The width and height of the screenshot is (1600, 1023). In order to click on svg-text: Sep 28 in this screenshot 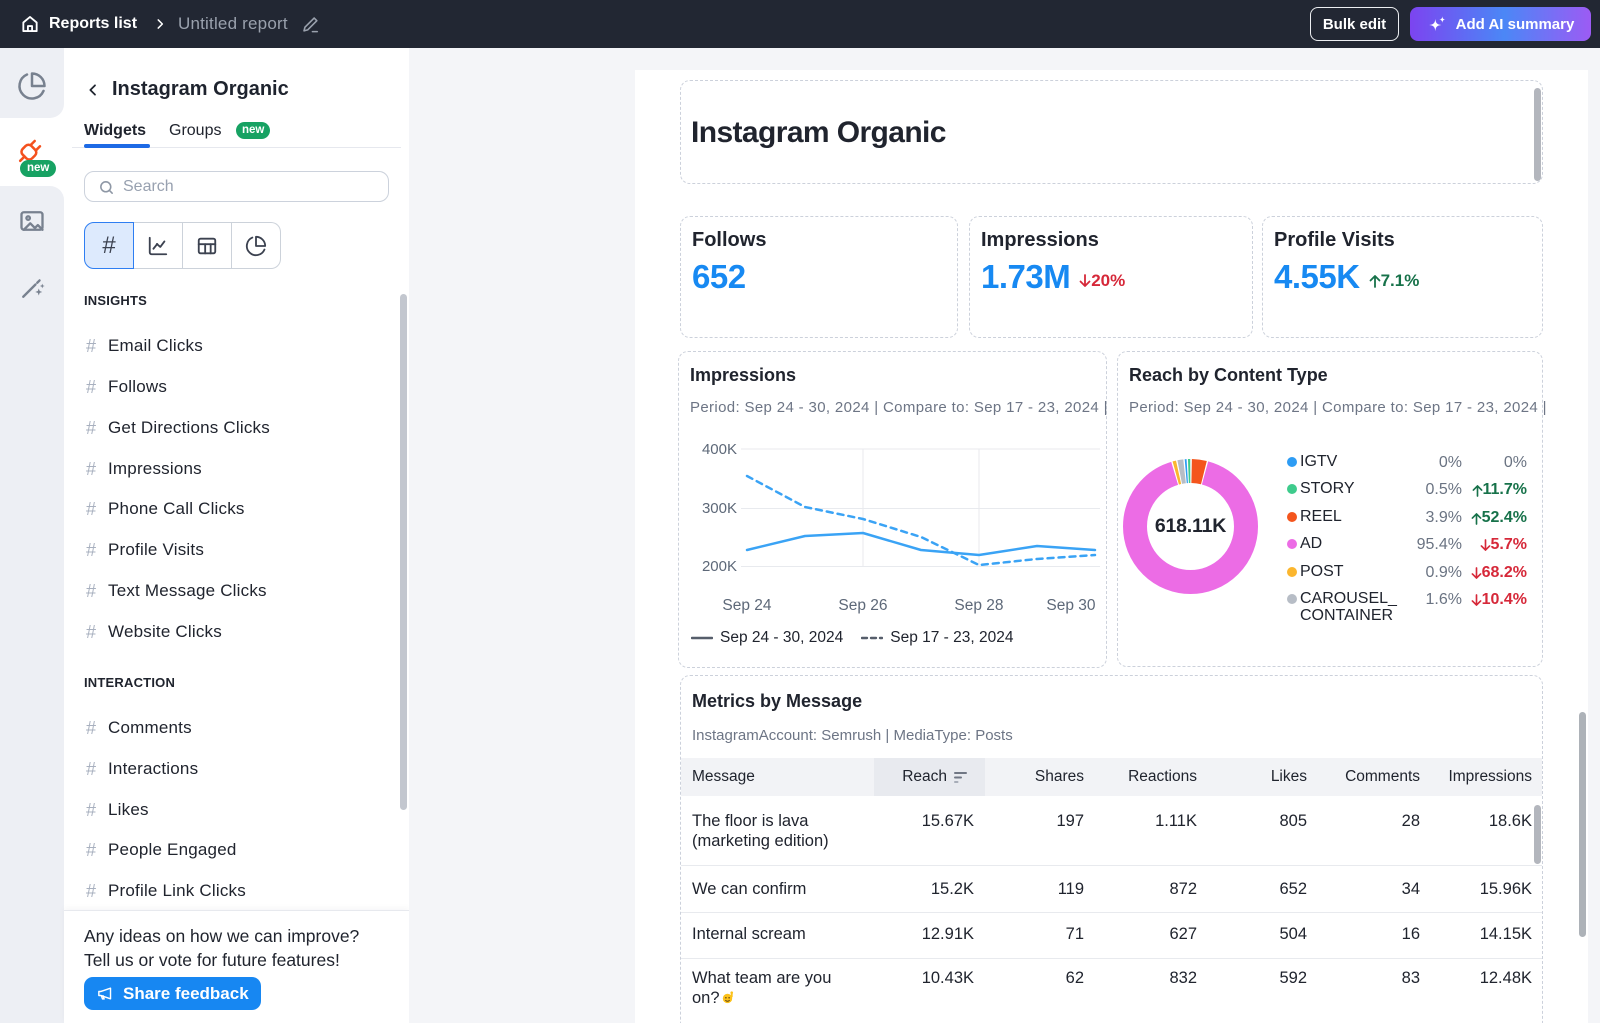, I will do `click(978, 605)`.